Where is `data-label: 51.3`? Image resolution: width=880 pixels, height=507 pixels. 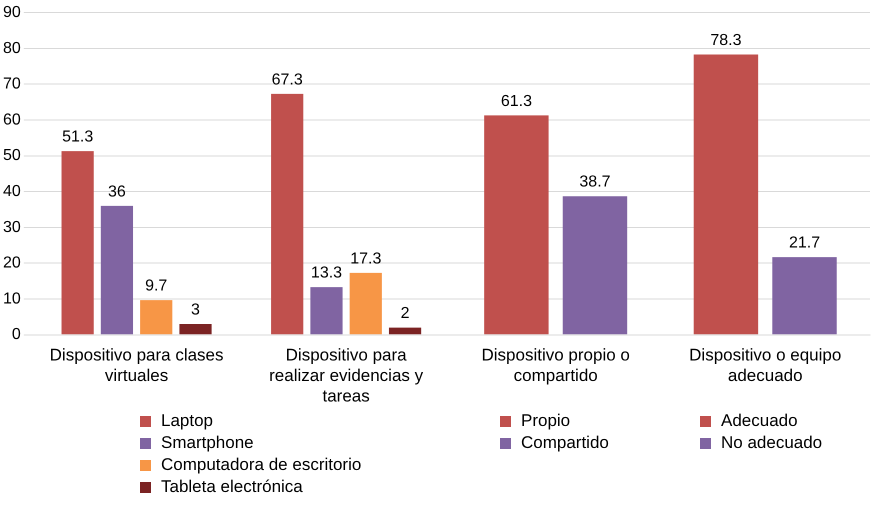 data-label: 51.3 is located at coordinates (78, 137).